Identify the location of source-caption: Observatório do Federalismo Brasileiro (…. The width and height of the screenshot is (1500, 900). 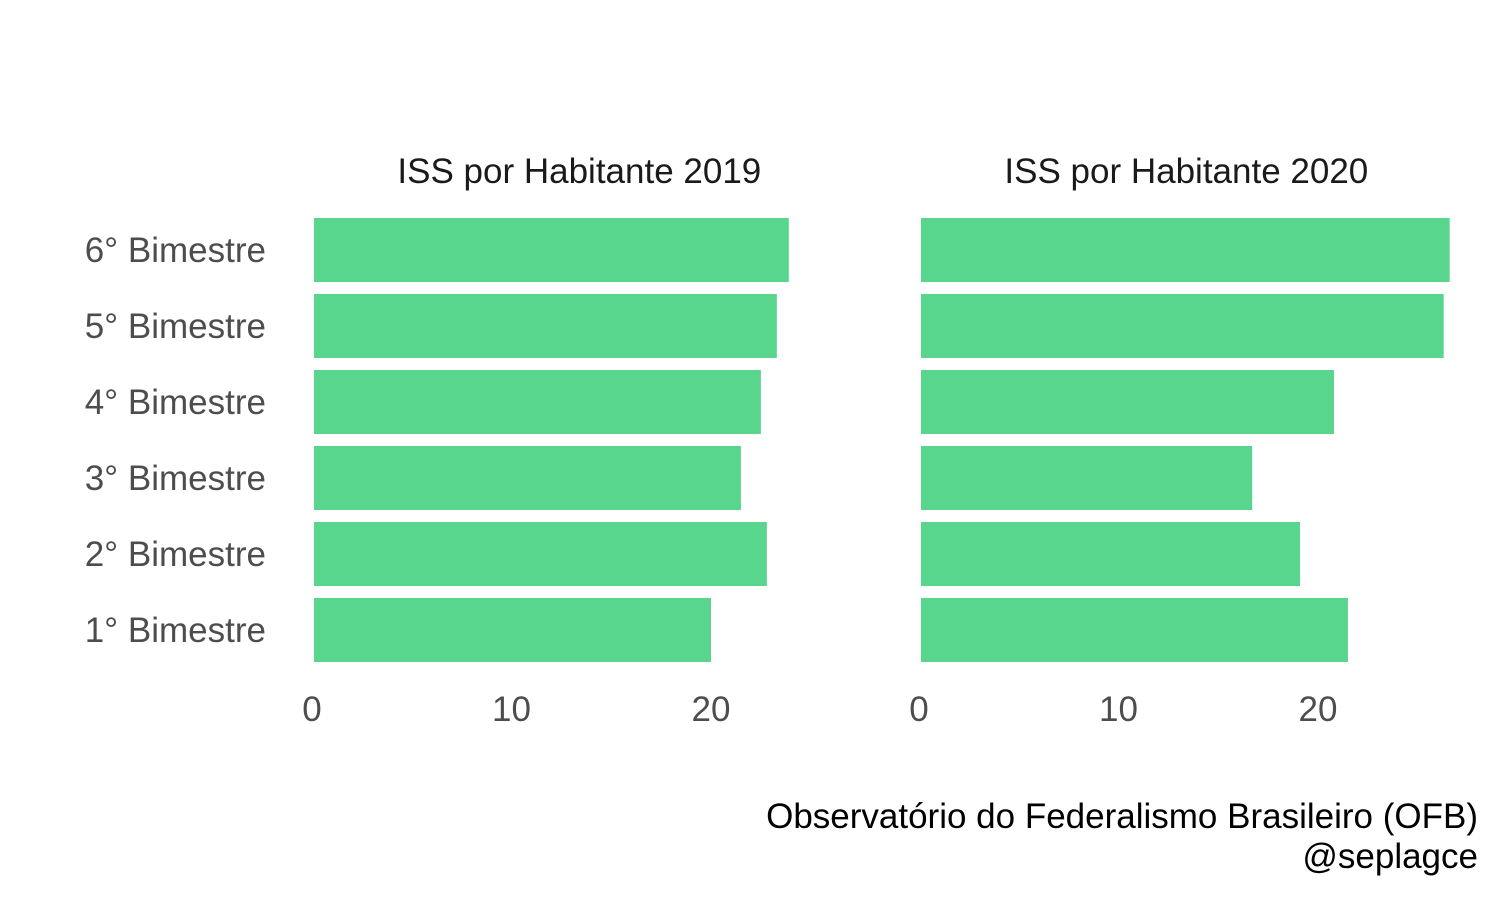
(1122, 816).